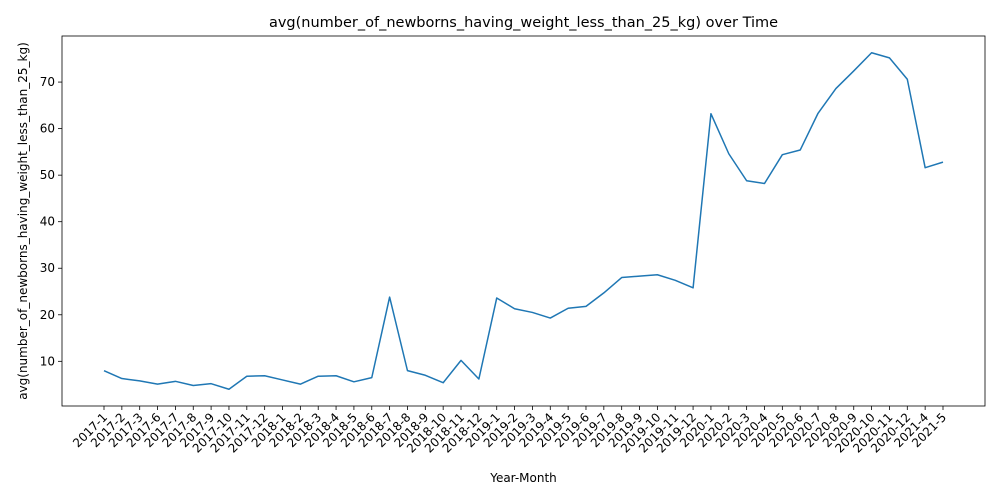  What do you see at coordinates (47, 315) in the screenshot?
I see `y-tick-label: 20` at bounding box center [47, 315].